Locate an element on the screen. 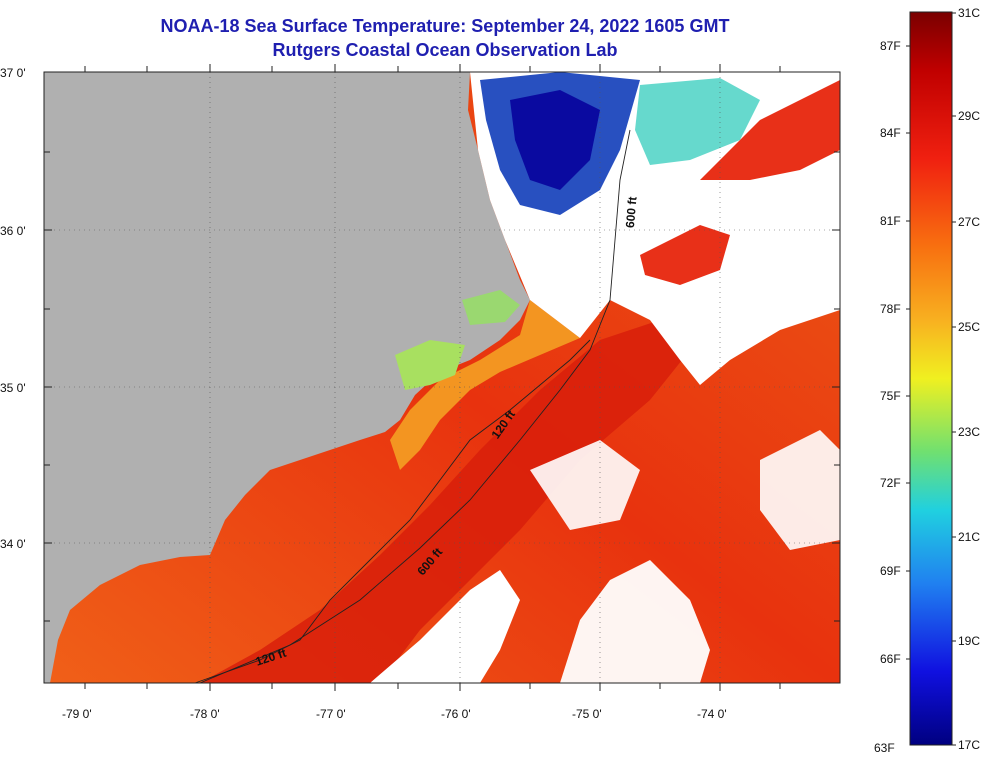 The image size is (992, 761). lon-label-76: -76 0' is located at coordinates (456, 714).